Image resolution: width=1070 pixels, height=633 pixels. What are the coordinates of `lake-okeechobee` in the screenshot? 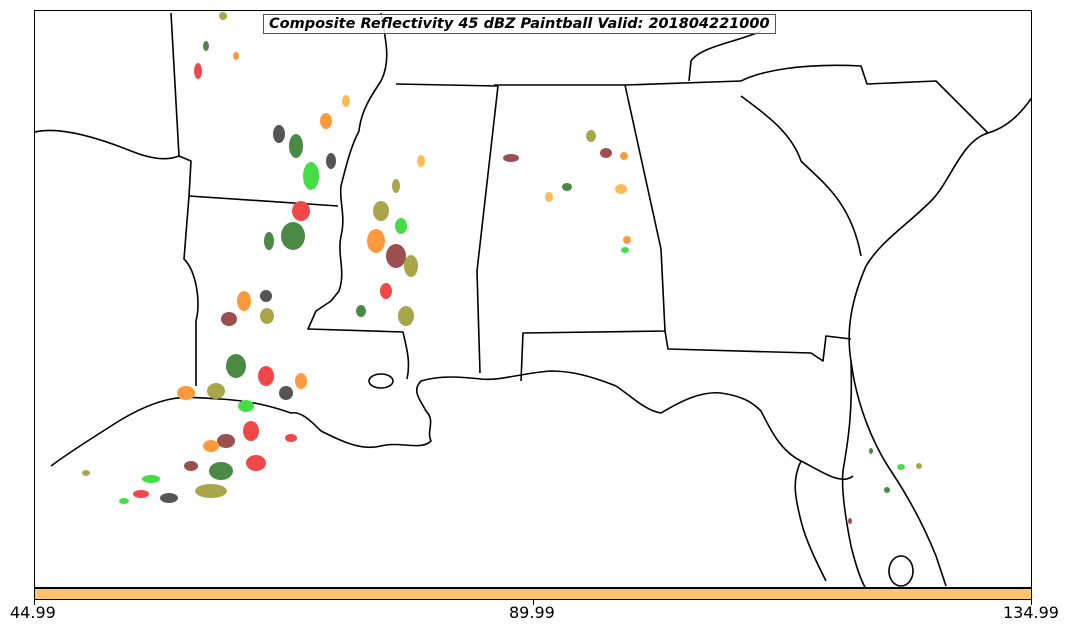 It's located at (901, 571).